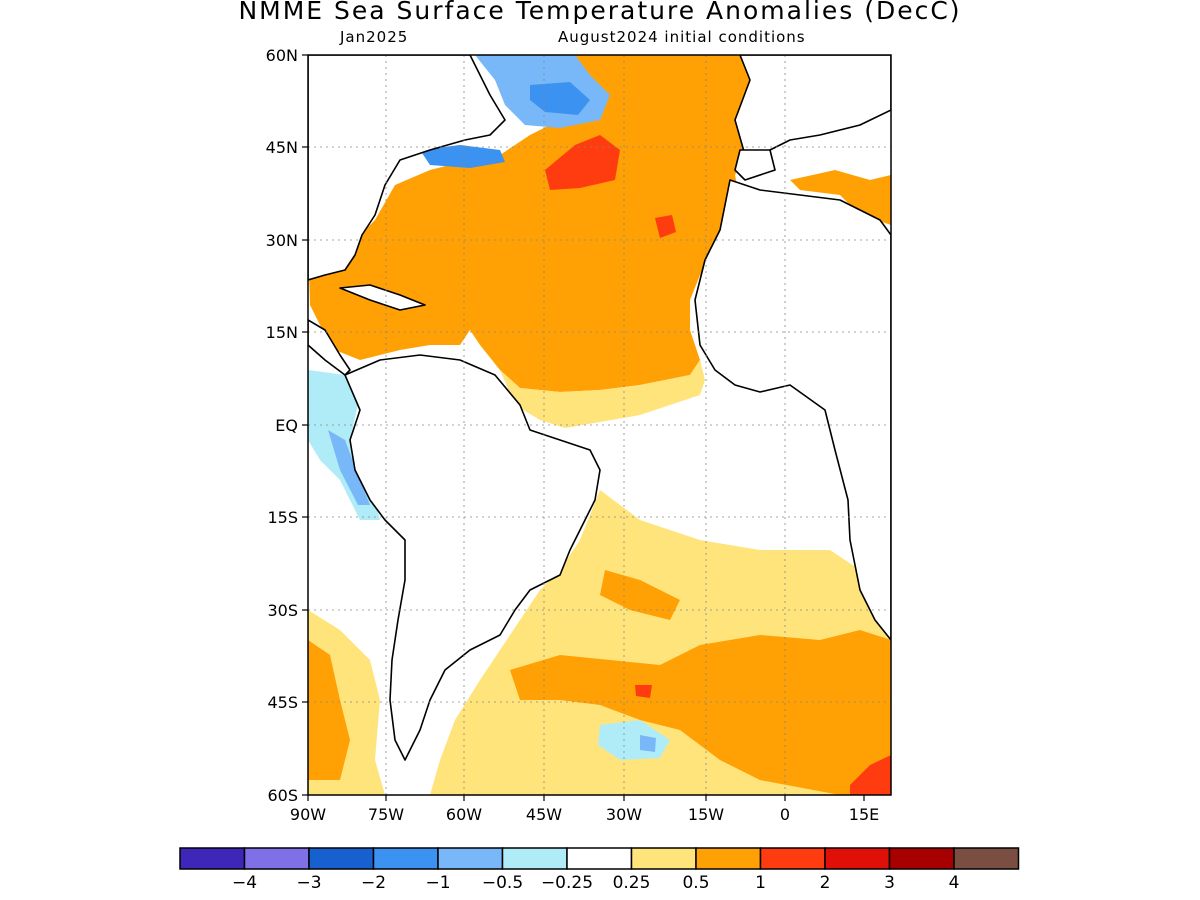 This screenshot has width=1200, height=900. Describe the element at coordinates (632, 883) in the screenshot. I see `legend-label: 0.25` at that location.